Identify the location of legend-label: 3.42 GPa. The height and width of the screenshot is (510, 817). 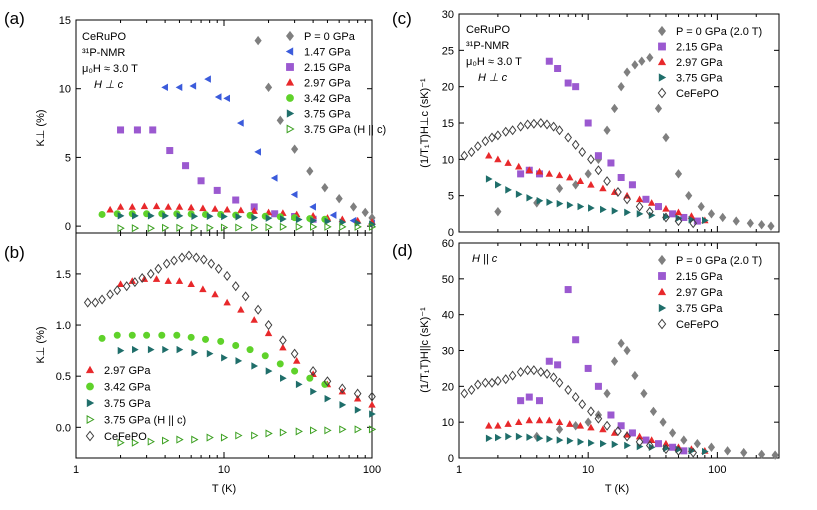
(327, 99).